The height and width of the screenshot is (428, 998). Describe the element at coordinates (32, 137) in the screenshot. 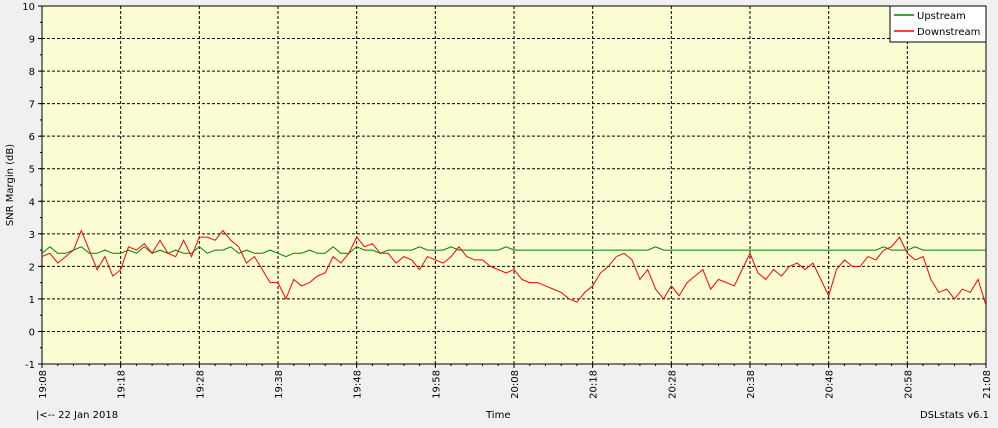

I see `y-tick-label: 6` at that location.